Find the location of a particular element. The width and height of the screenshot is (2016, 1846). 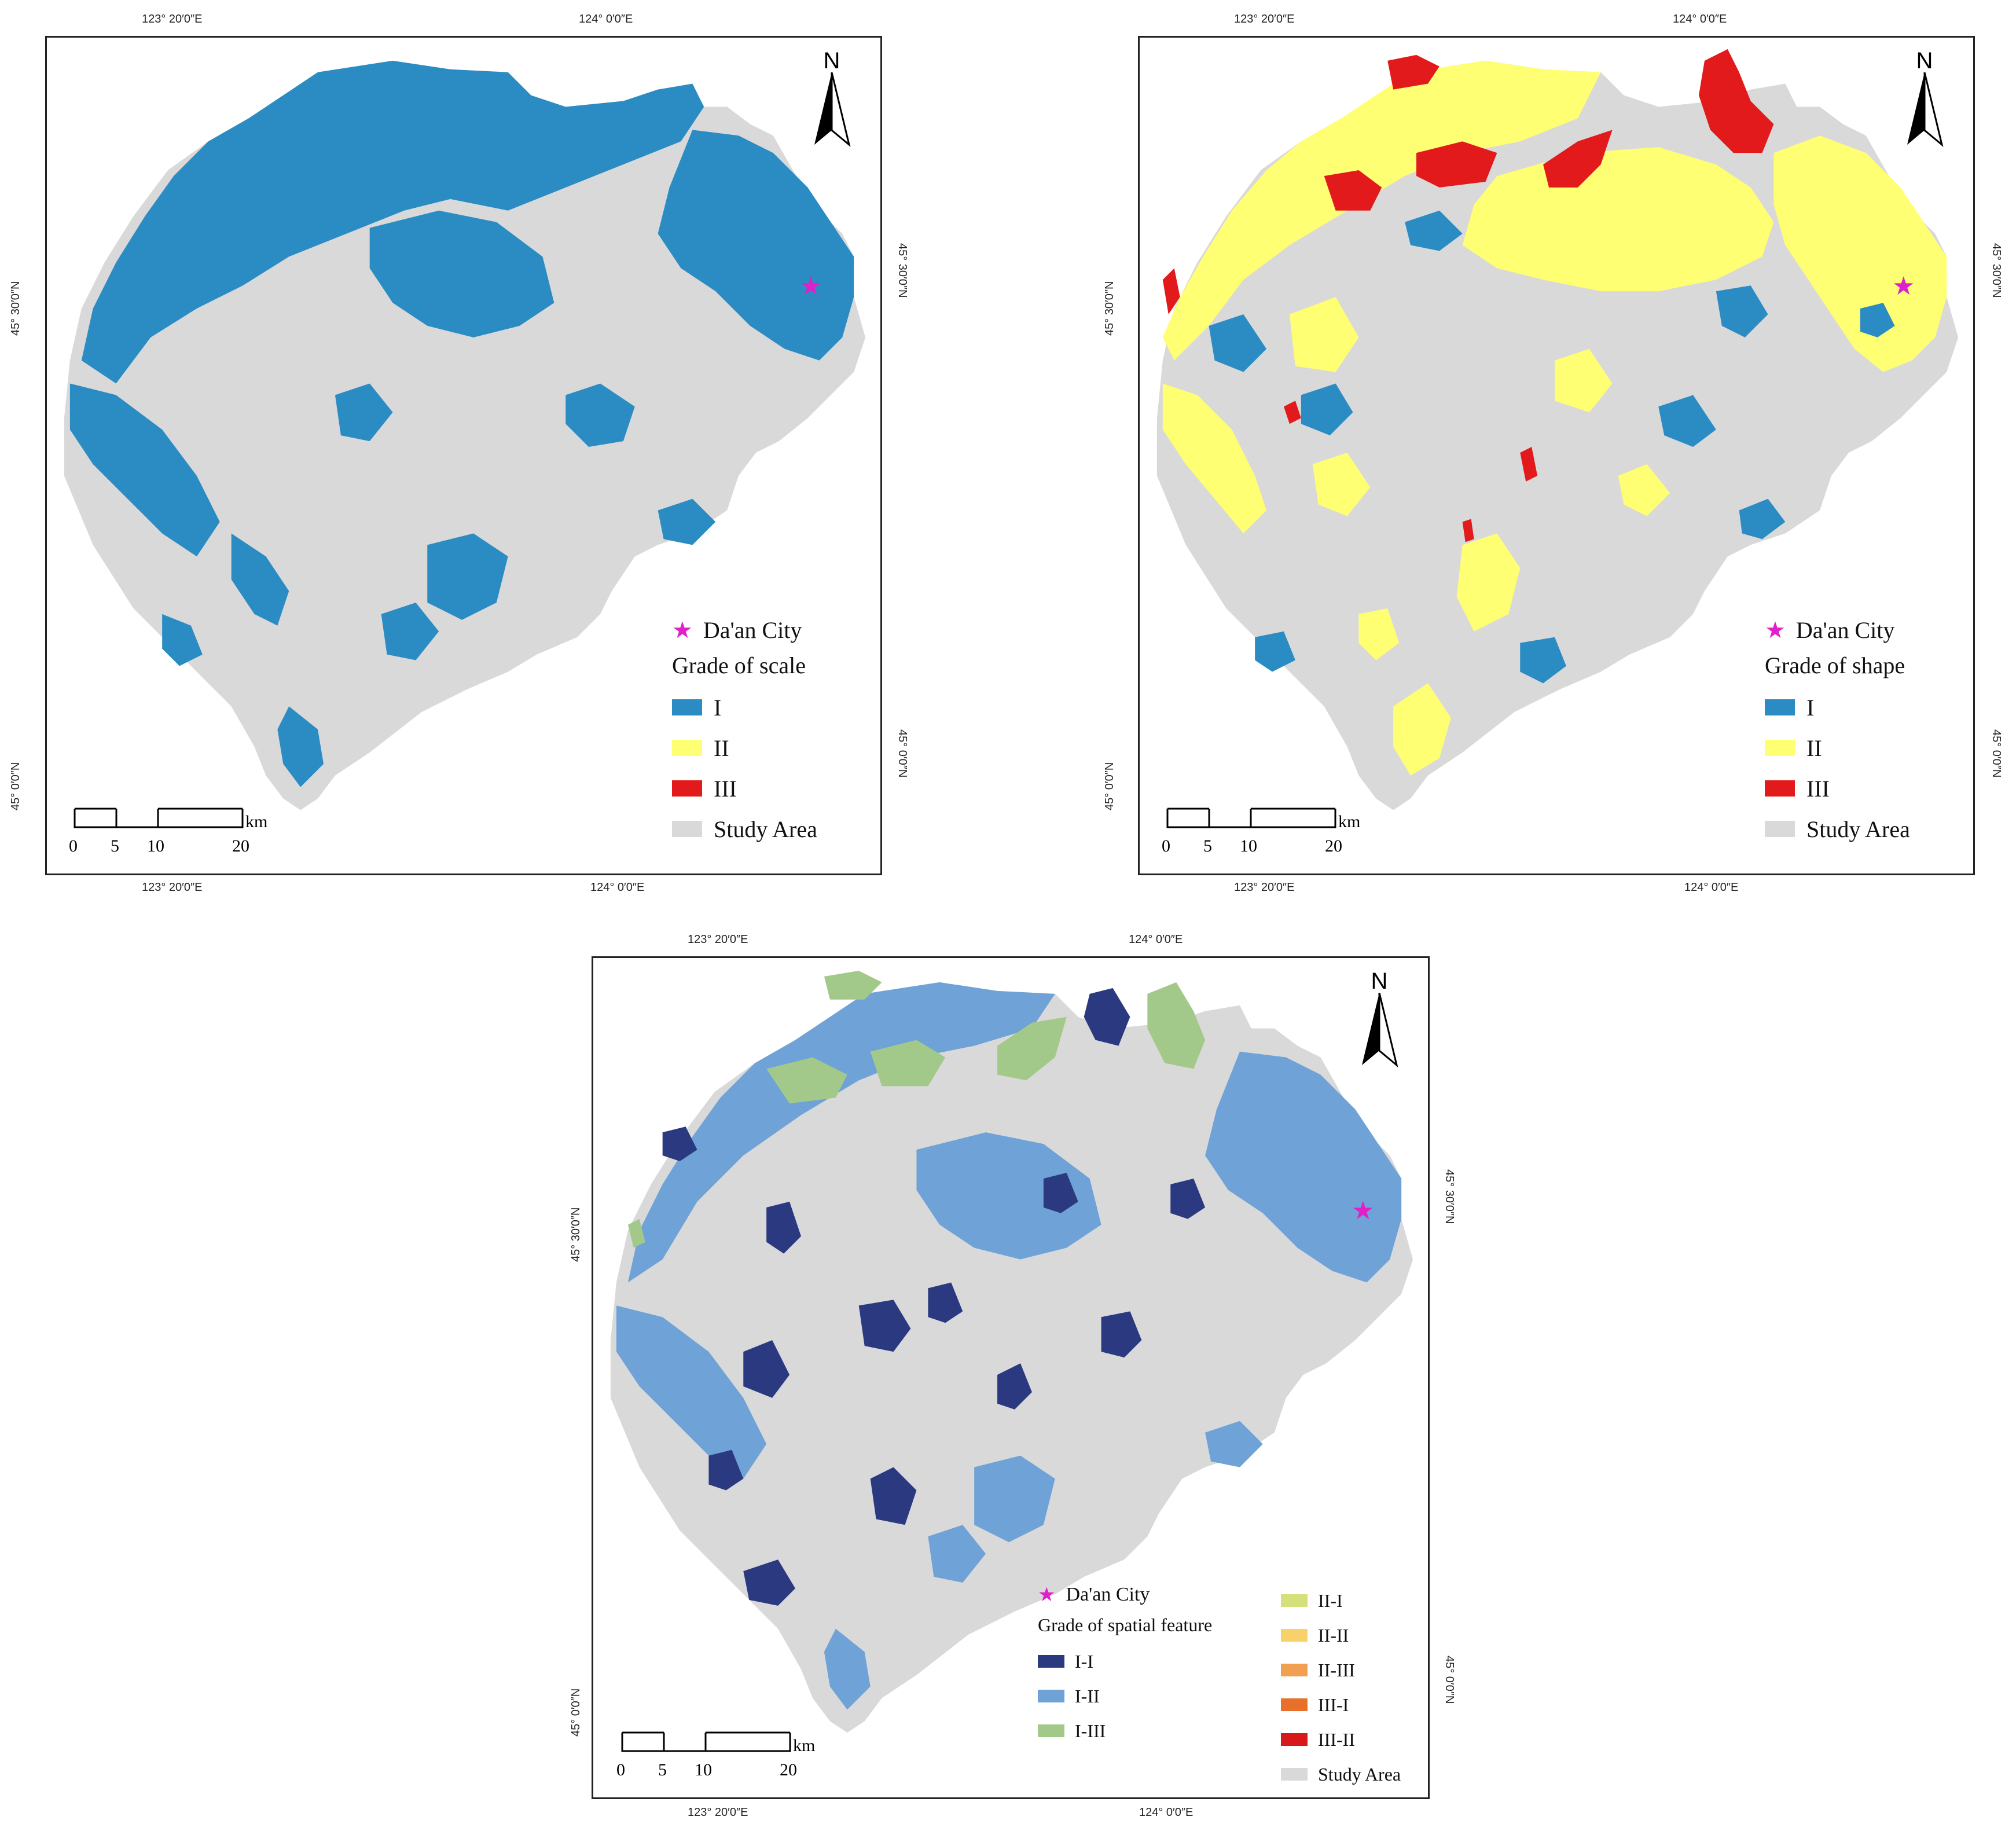

legend-item: III-II is located at coordinates (1341, 1739).